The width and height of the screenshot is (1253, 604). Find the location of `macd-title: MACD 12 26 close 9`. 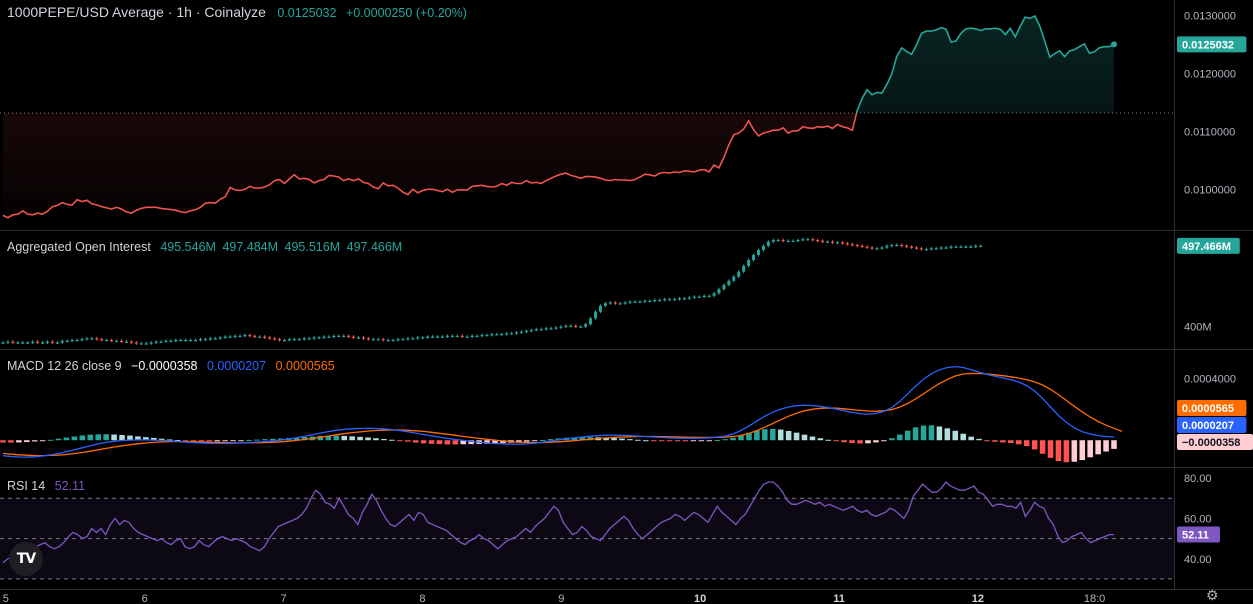

macd-title: MACD 12 26 close 9 is located at coordinates (64, 366).